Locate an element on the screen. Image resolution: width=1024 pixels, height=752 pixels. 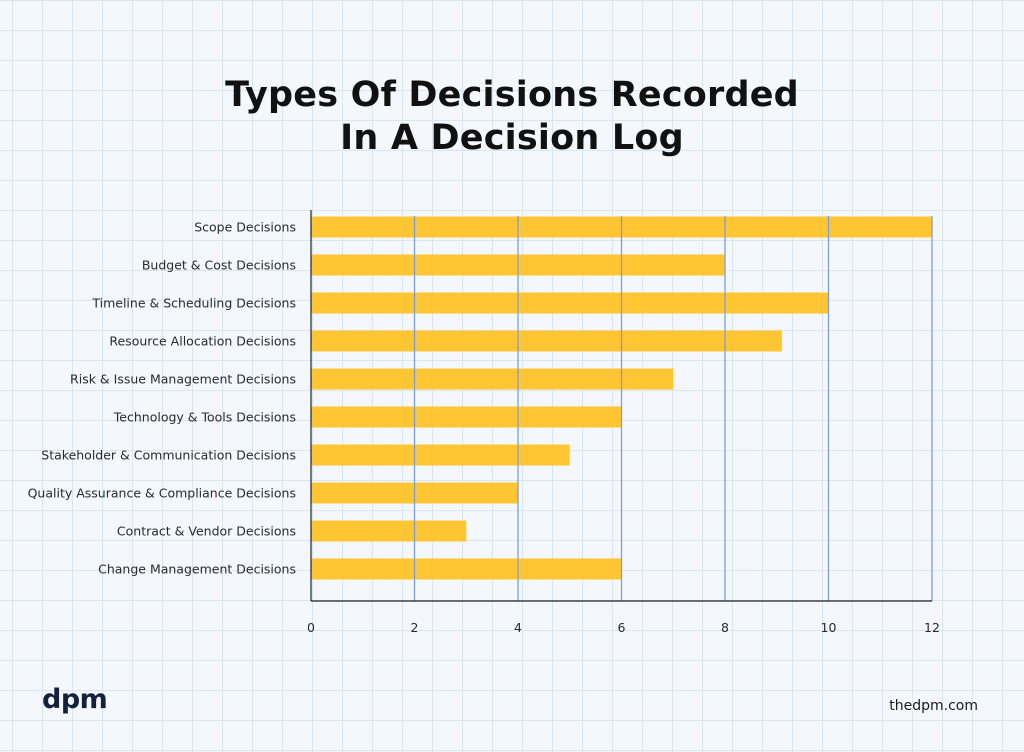
x-tick-label: 6 is located at coordinates (622, 627).